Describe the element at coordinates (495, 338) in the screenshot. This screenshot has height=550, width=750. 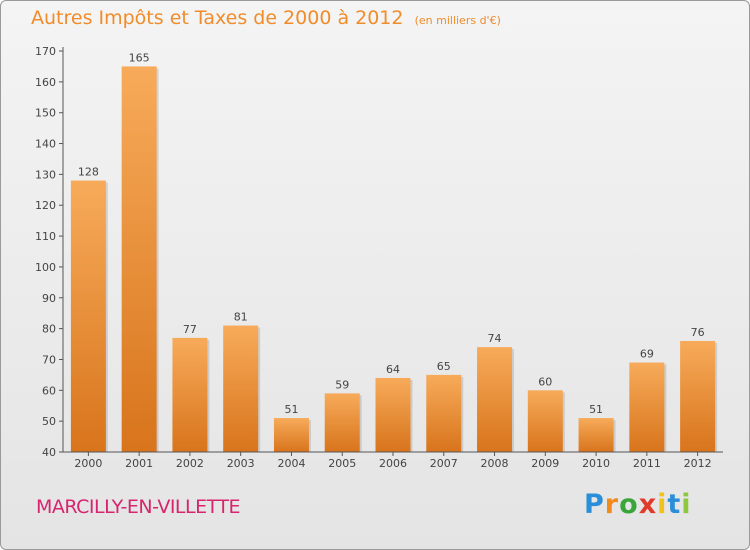
I see `data-label: 74` at that location.